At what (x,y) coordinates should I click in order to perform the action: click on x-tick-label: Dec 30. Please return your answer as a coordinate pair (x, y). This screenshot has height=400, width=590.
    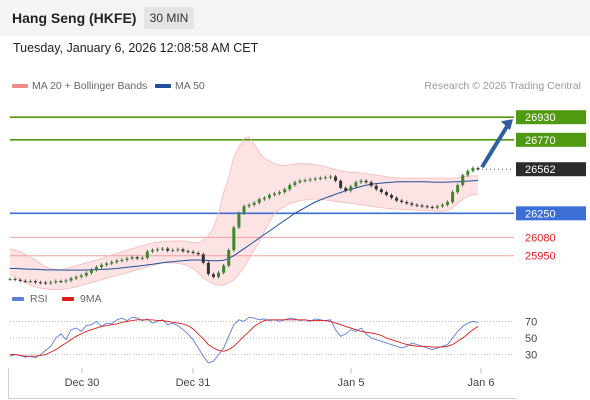
    Looking at the image, I should click on (82, 383).